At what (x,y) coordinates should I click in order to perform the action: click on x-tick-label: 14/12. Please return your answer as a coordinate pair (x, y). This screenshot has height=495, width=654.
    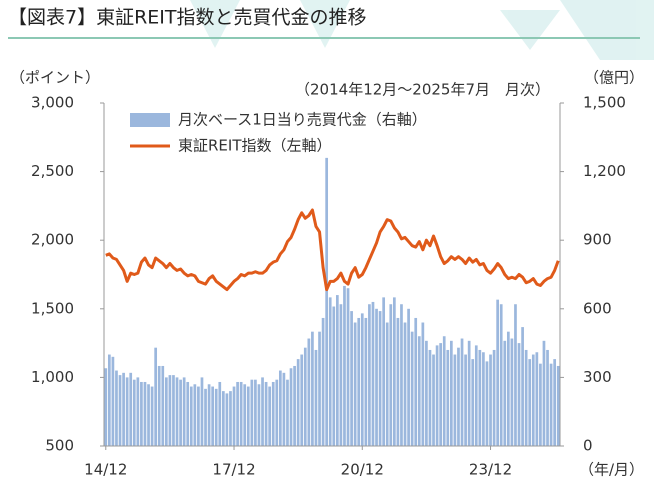
    Looking at the image, I should click on (105, 470).